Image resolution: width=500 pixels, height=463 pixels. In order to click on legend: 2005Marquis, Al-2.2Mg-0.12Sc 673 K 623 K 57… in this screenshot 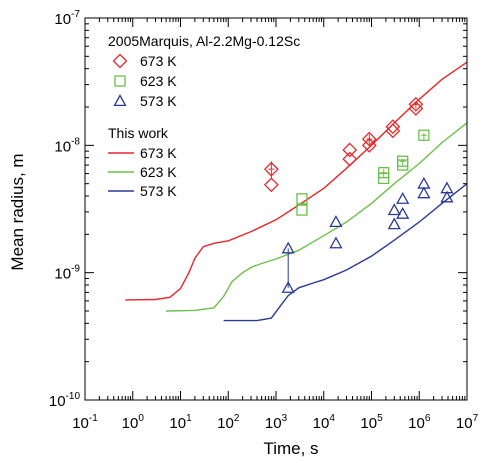, I will do `click(204, 116)`.